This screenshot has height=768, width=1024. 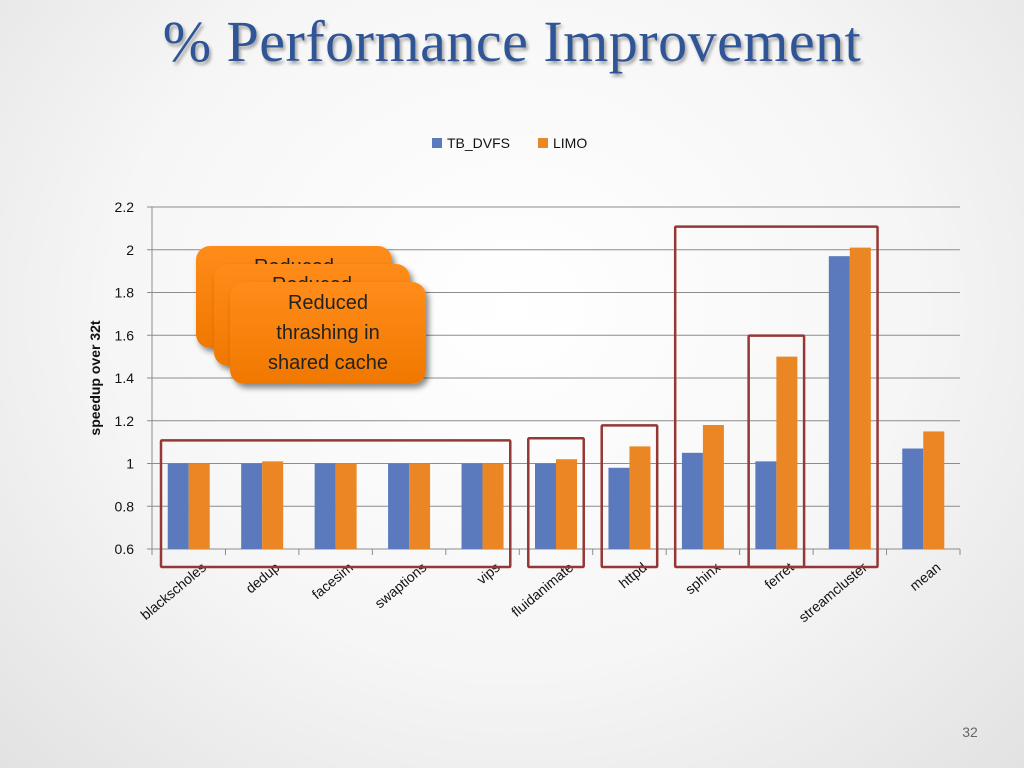 What do you see at coordinates (787, 452) in the screenshot?
I see `bar-limo-ferret` at bounding box center [787, 452].